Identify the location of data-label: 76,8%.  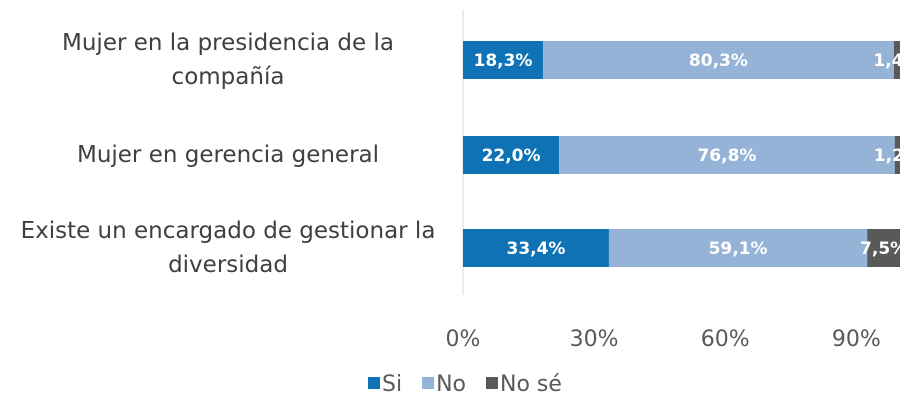
(726, 156).